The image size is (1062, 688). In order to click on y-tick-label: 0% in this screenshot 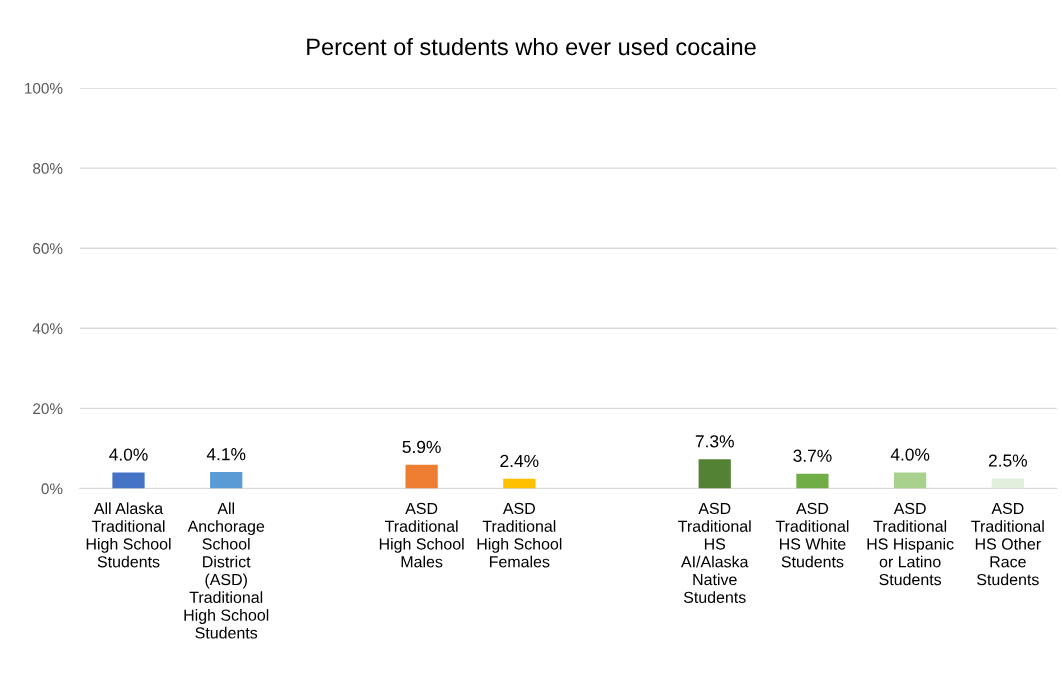, I will do `click(52, 489)`.